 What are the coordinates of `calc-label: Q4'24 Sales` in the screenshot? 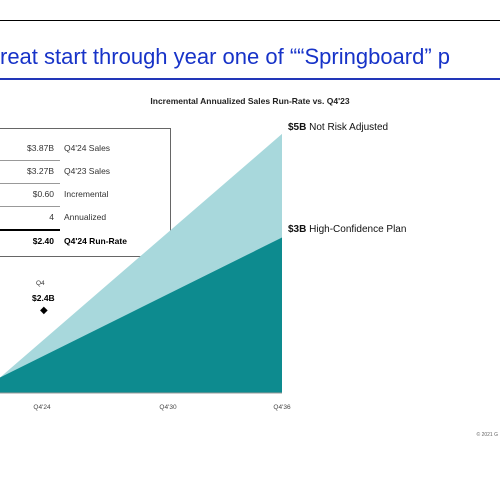 It's located at (87, 148).